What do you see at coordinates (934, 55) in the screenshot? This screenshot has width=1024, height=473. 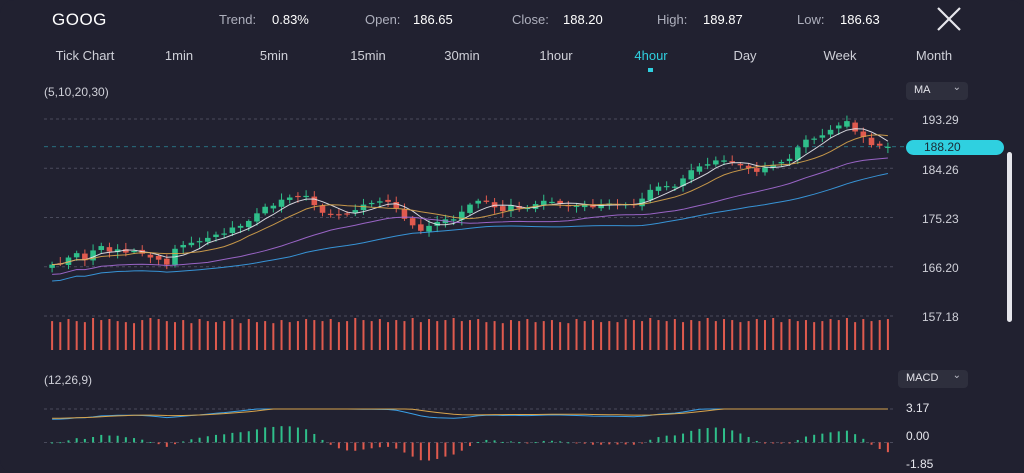 I see `tab-month: Month` at bounding box center [934, 55].